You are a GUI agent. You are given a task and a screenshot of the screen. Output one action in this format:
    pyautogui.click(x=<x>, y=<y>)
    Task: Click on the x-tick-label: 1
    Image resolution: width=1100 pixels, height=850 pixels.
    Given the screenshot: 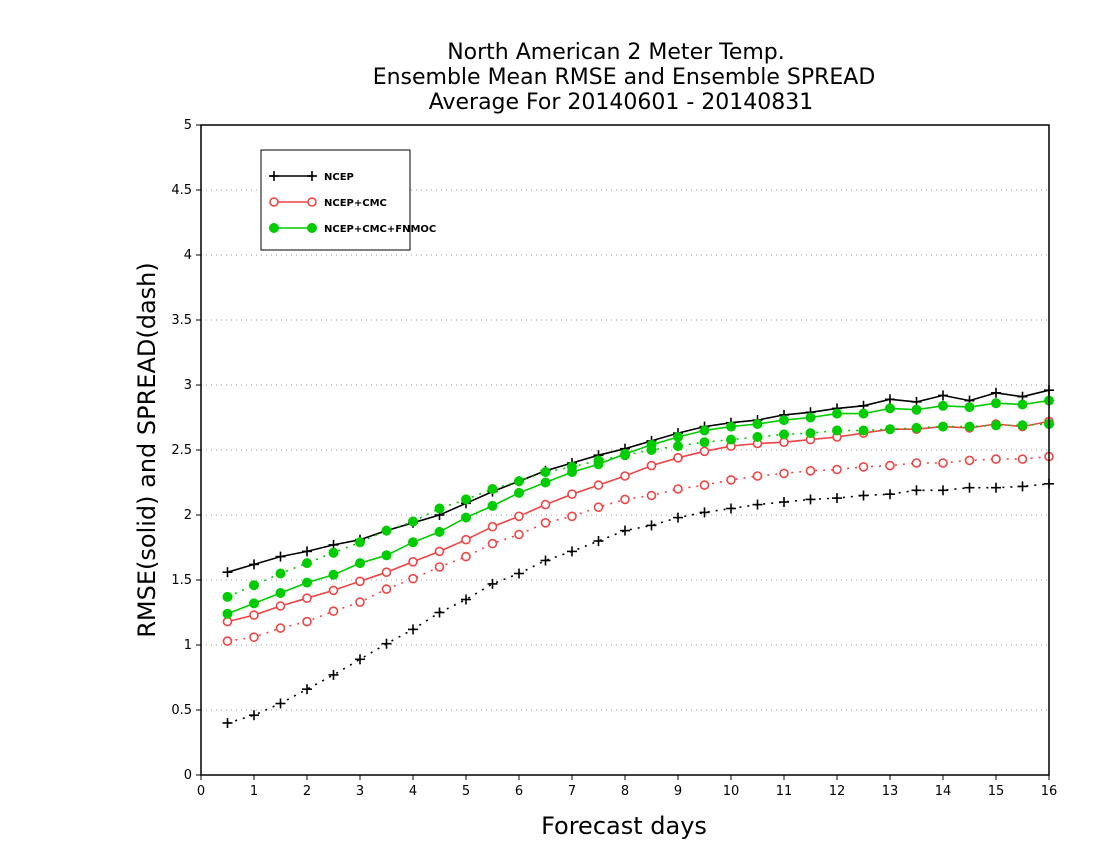 What is the action you would take?
    pyautogui.click(x=254, y=791)
    